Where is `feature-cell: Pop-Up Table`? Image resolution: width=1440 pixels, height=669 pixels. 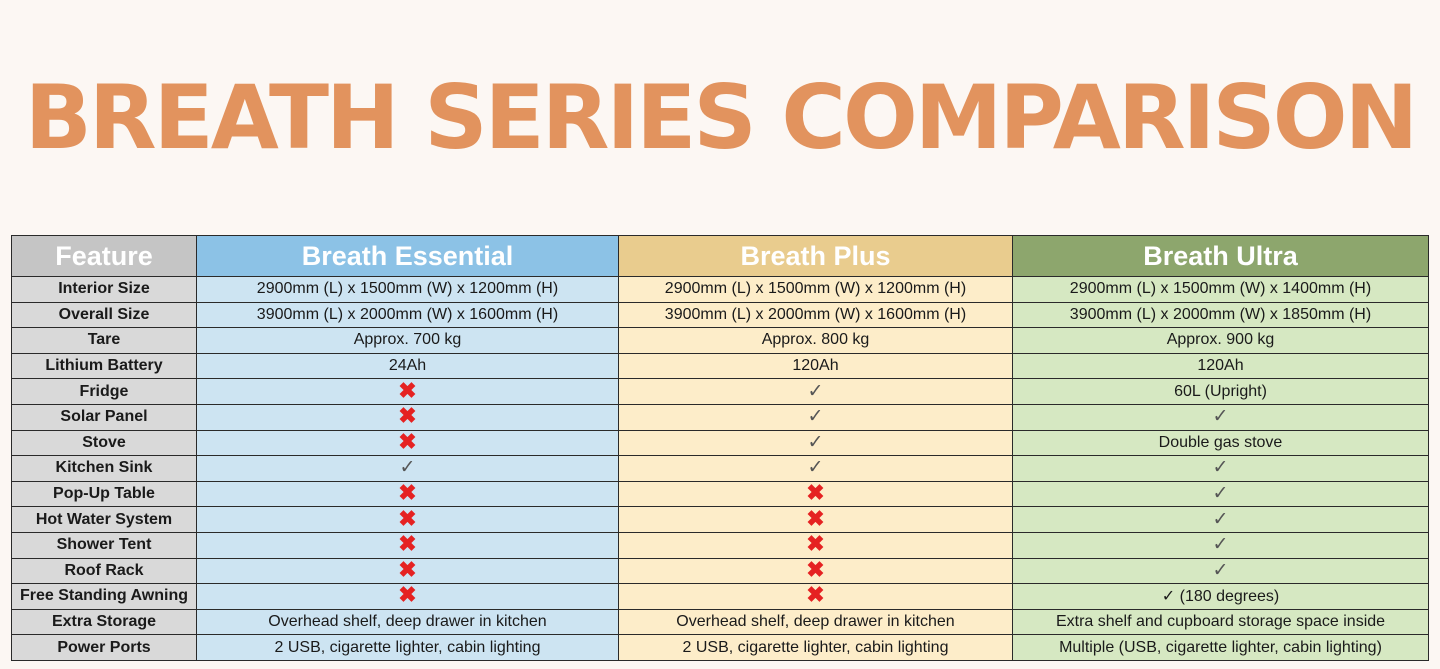 feature-cell: Pop-Up Table is located at coordinates (104, 494).